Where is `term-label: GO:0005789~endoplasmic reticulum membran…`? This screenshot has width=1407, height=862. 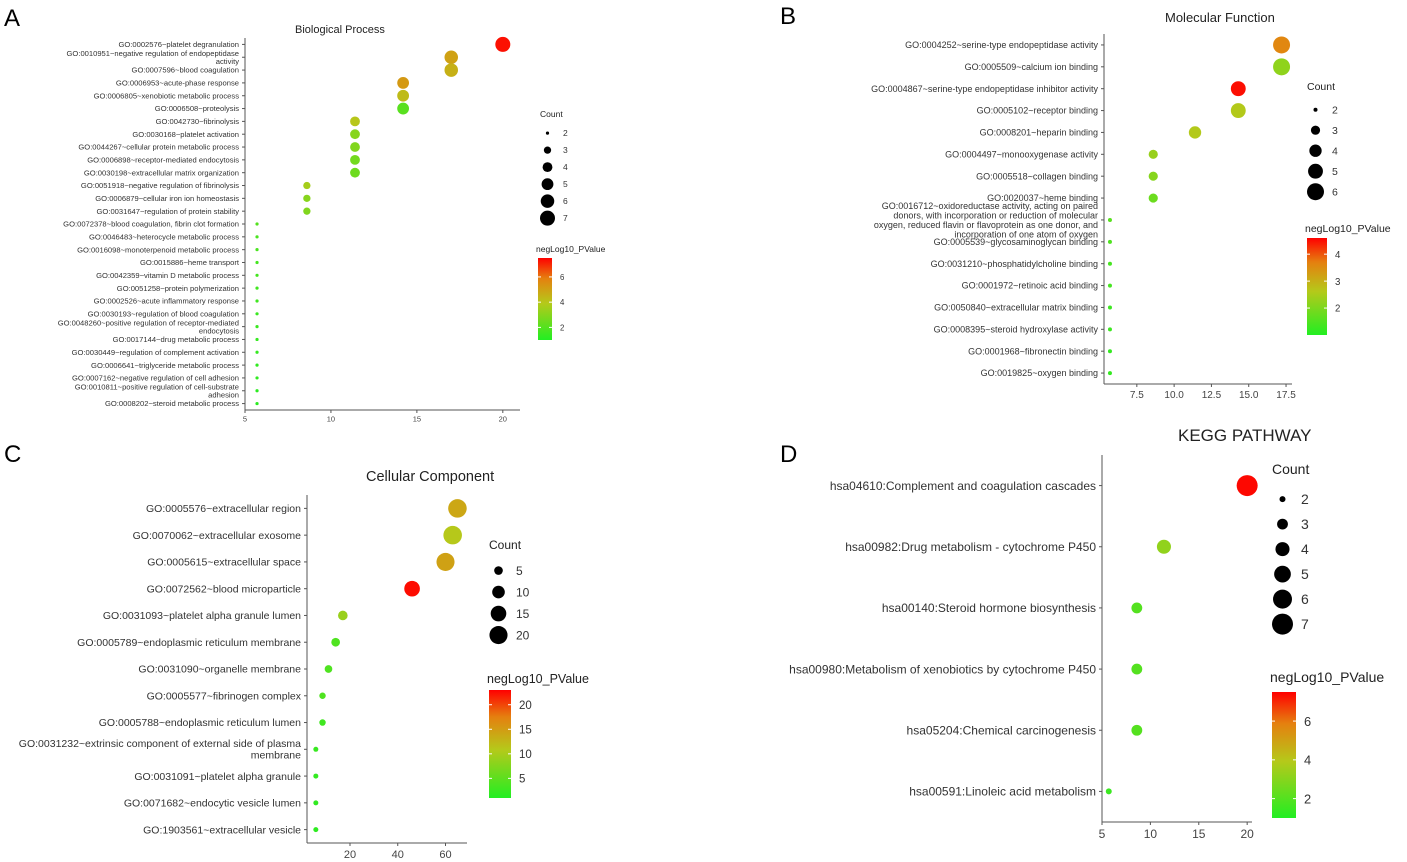 term-label: GO:0005789~endoplasmic reticulum membran… is located at coordinates (189, 643).